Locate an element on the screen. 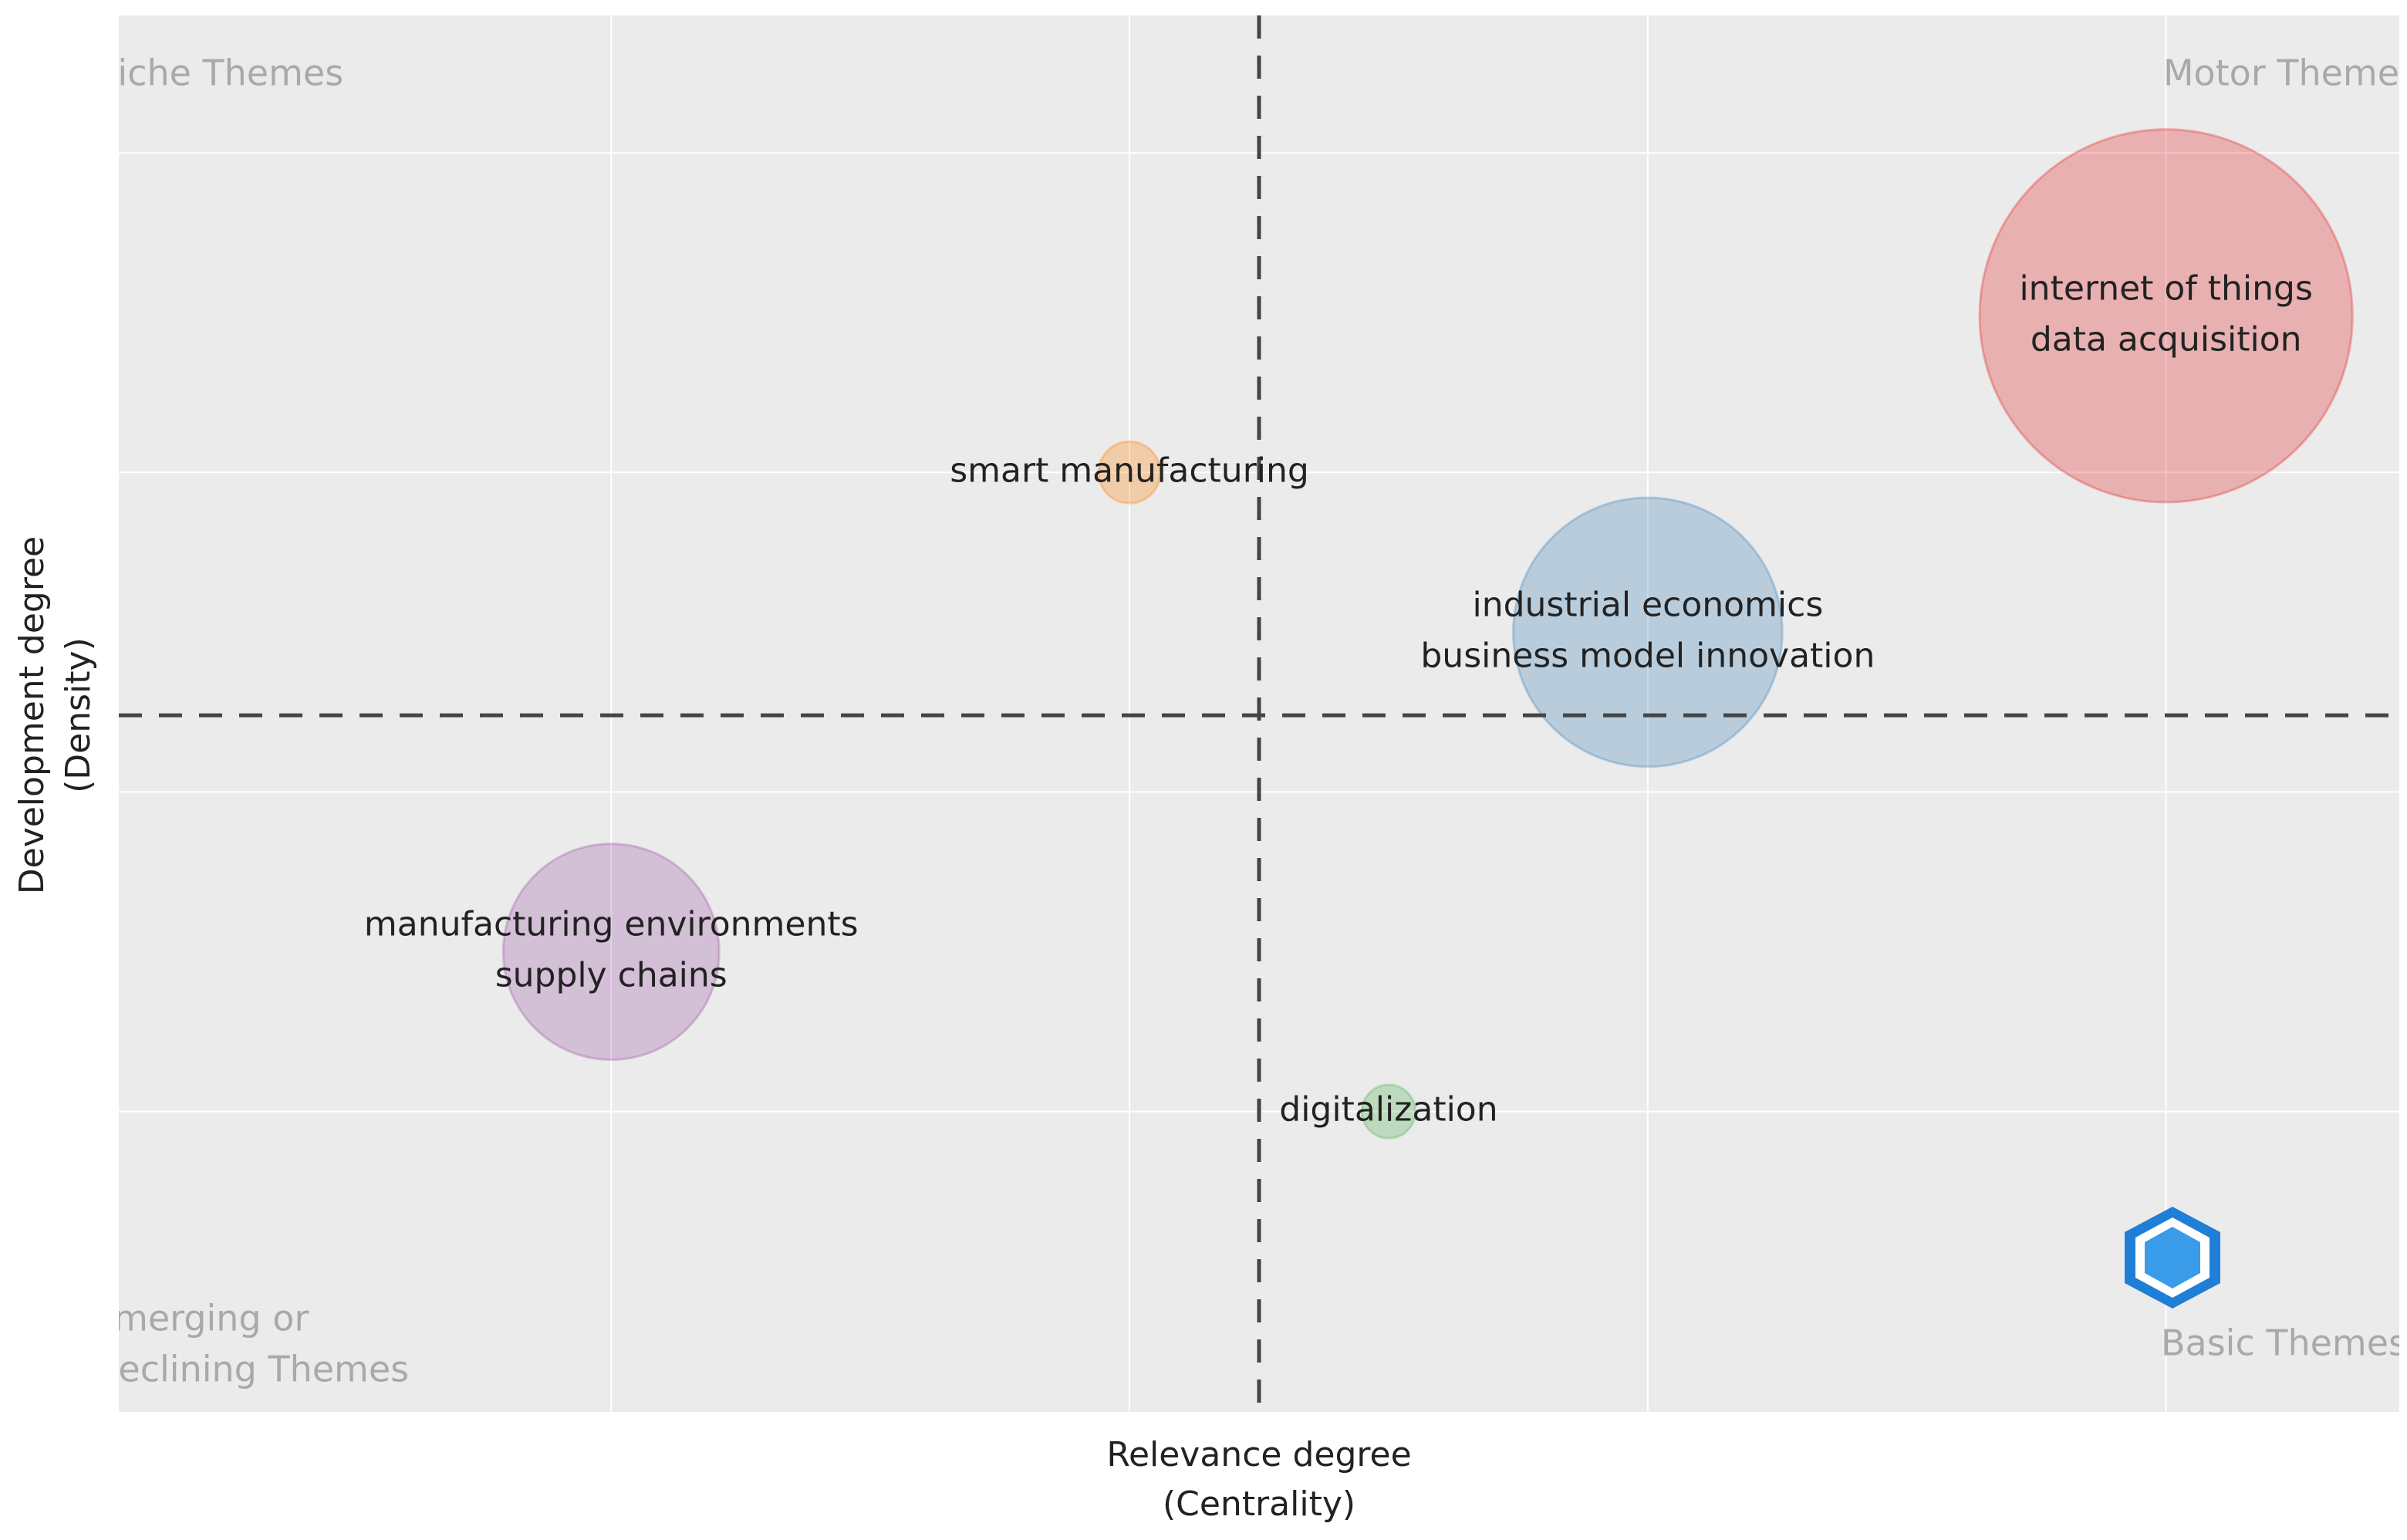  bubble-label: manufacturing environments is located at coordinates (611, 925).